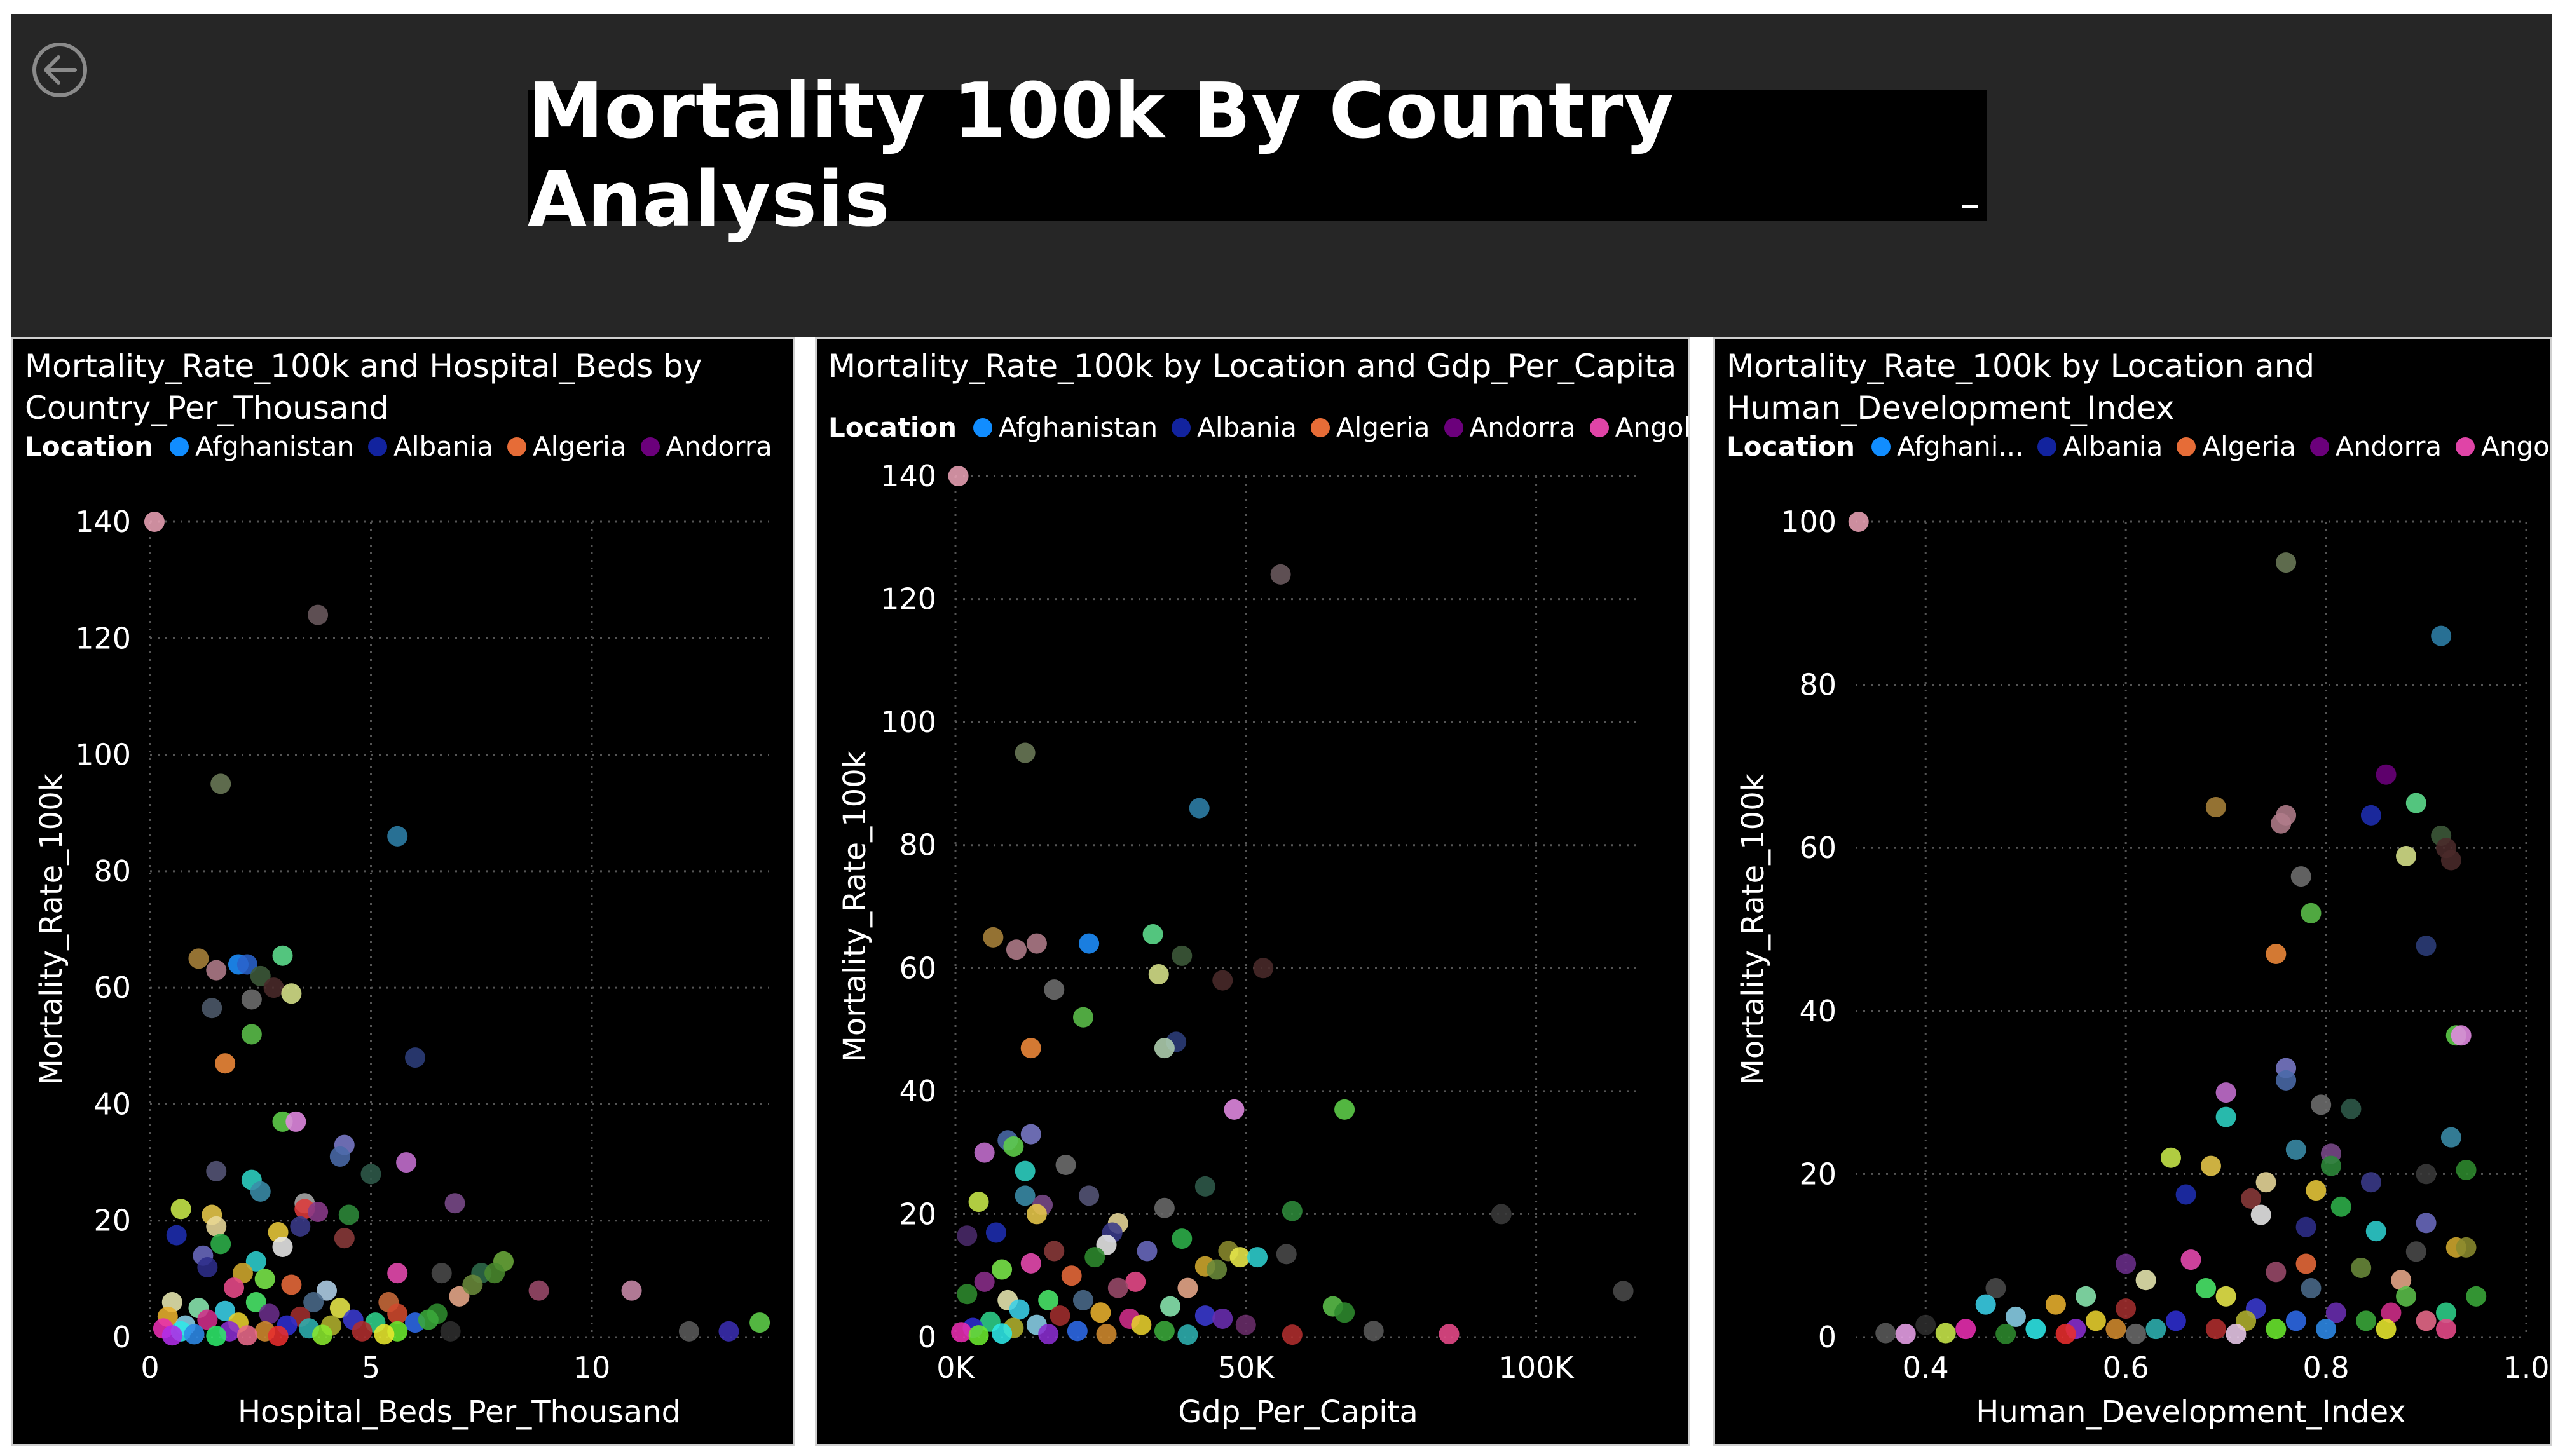 The height and width of the screenshot is (1456, 2565). What do you see at coordinates (2237, 447) in the screenshot?
I see `legend-item: Algeria` at bounding box center [2237, 447].